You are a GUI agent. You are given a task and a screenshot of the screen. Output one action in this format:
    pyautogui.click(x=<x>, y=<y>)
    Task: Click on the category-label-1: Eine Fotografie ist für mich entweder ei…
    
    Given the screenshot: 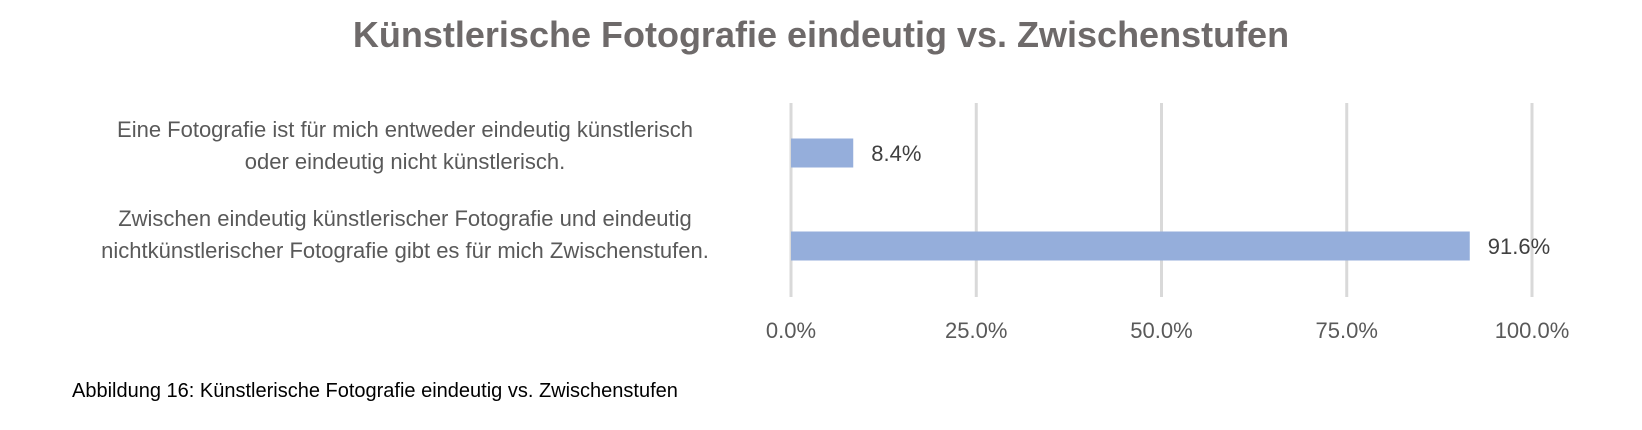 What is the action you would take?
    pyautogui.click(x=405, y=146)
    